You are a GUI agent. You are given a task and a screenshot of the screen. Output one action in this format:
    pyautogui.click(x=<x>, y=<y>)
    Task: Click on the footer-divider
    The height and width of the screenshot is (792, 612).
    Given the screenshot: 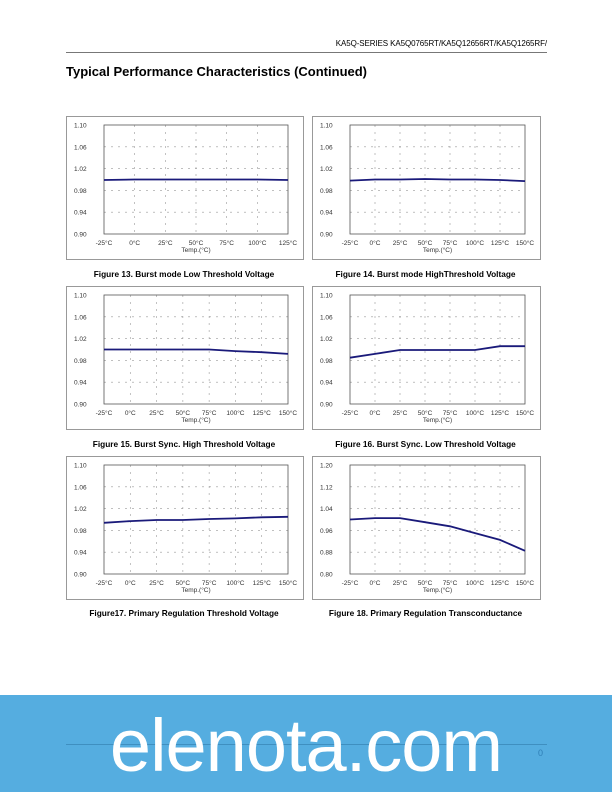 What is the action you would take?
    pyautogui.click(x=306, y=744)
    